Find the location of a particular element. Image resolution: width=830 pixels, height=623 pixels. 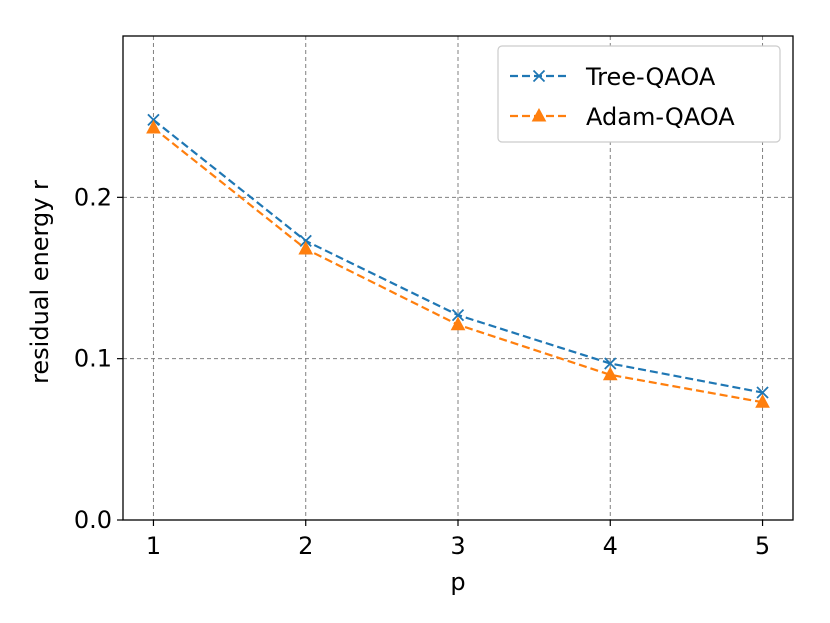

legend: Tree-QAOA Adam-QAOA is located at coordinates (639, 94).